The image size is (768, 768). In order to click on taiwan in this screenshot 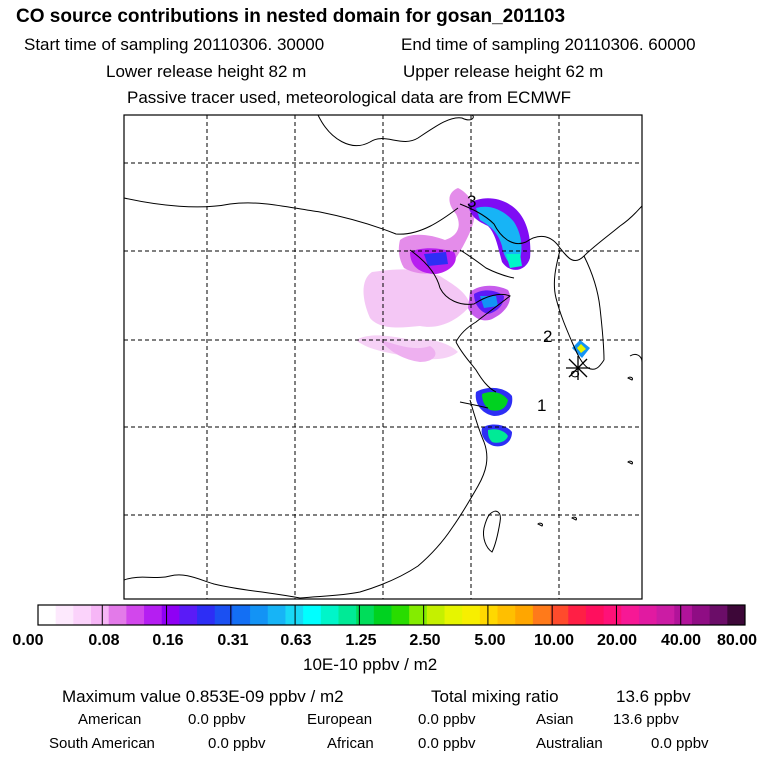, I will do `click(492, 531)`.